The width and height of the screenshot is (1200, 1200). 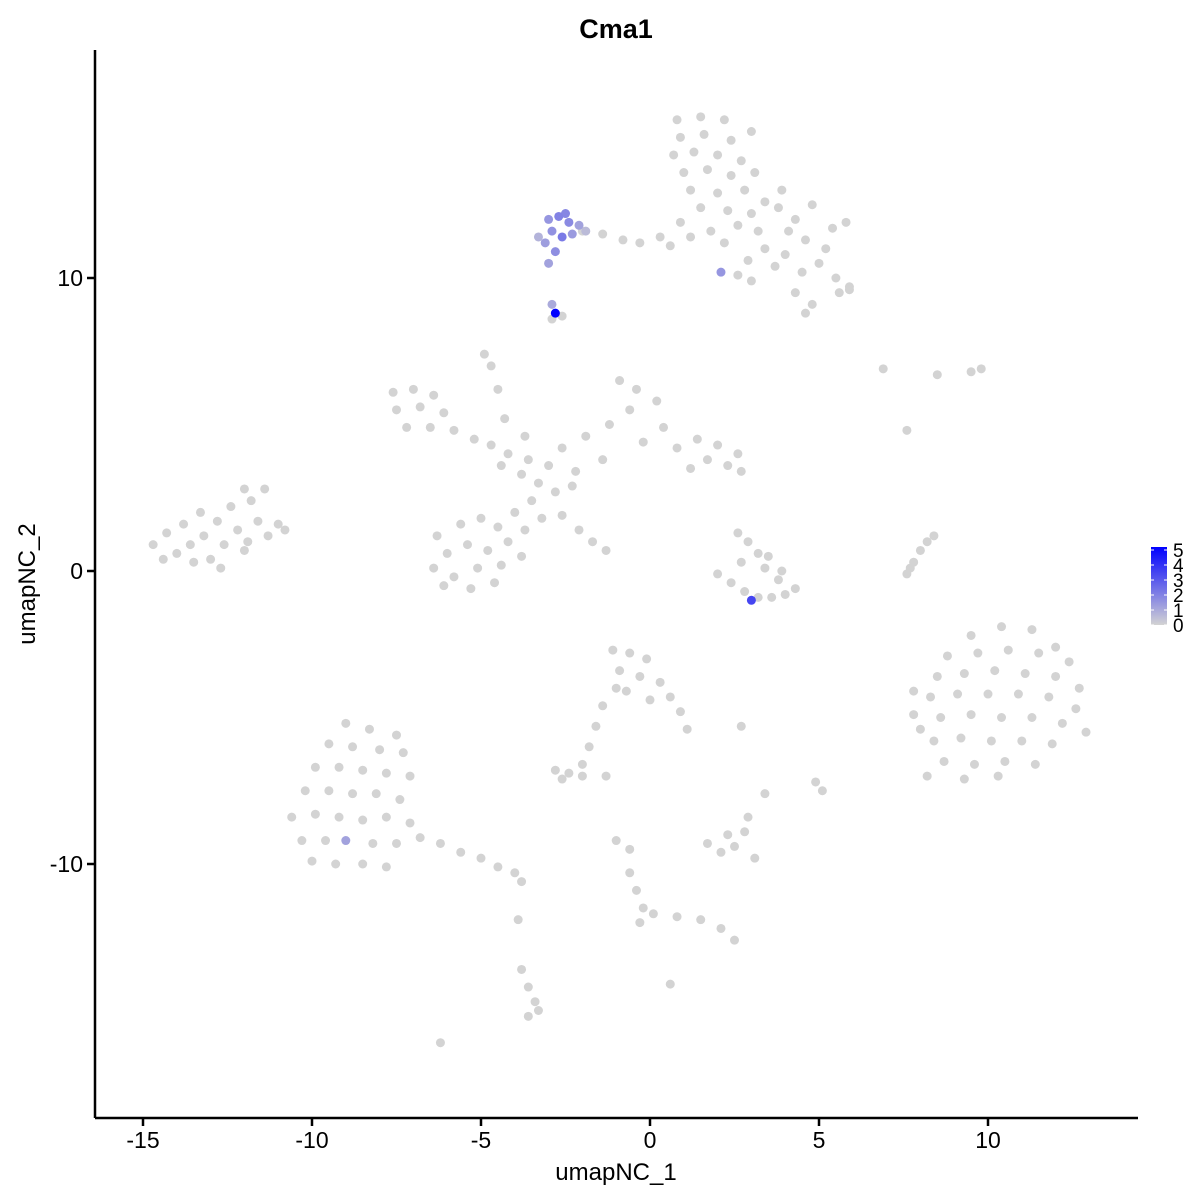 I want to click on x-axis-title: umapNC_1, so click(x=615, y=1172).